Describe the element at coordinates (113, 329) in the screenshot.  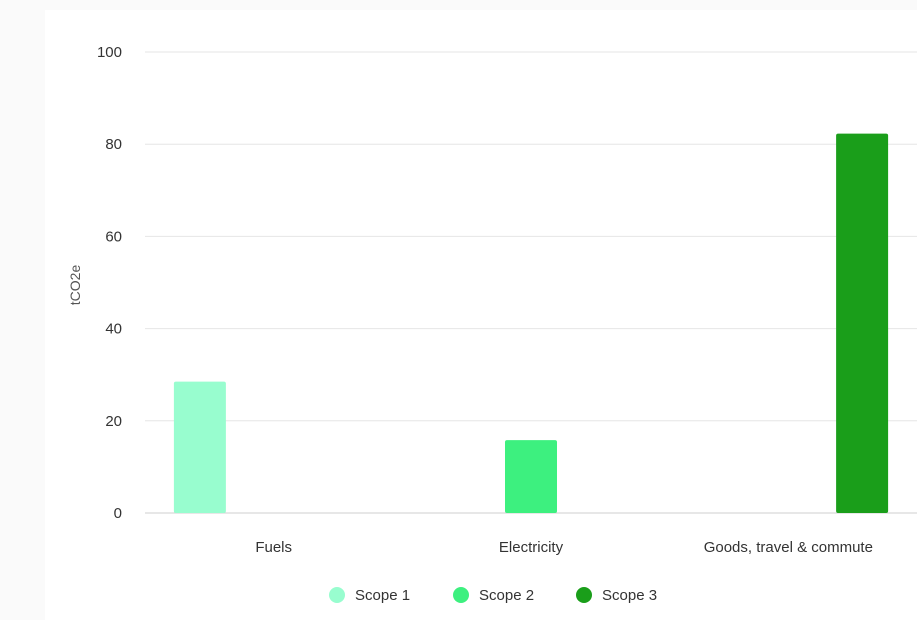
I see `y-tick-label: 40` at that location.